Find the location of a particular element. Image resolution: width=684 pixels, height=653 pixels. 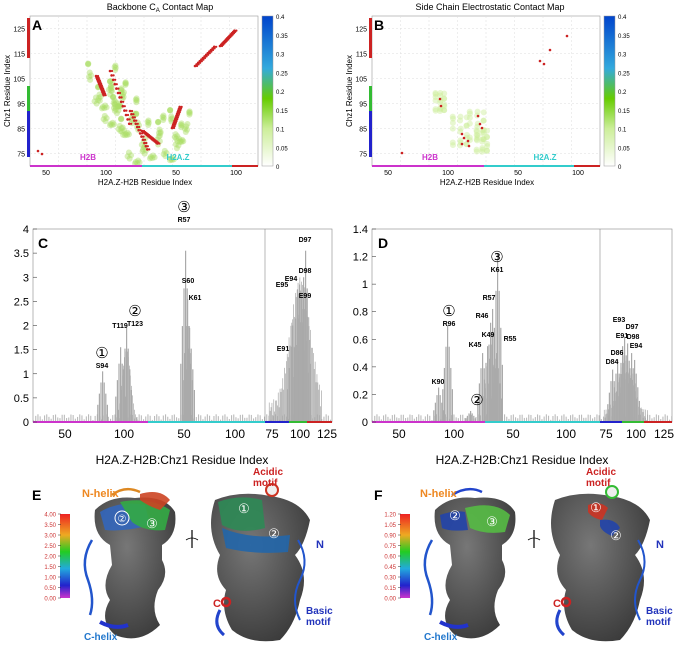

panel-b-colorbar-tick: 0.4 is located at coordinates (622, 18).